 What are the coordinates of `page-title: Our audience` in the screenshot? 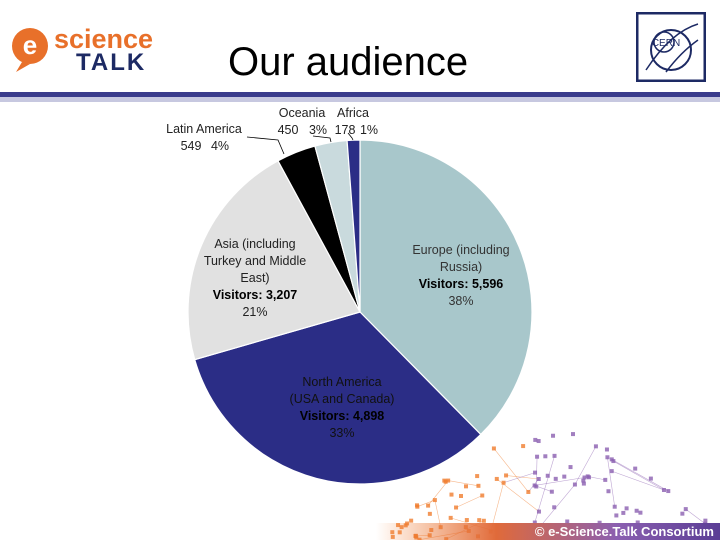 It's located at (348, 62).